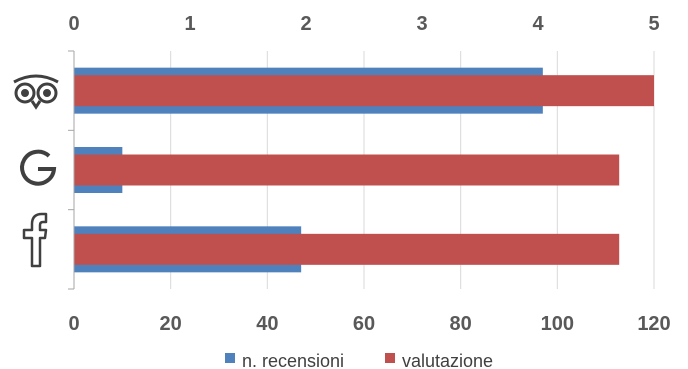  What do you see at coordinates (364, 324) in the screenshot?
I see `bottom-tick-label: 60` at bounding box center [364, 324].